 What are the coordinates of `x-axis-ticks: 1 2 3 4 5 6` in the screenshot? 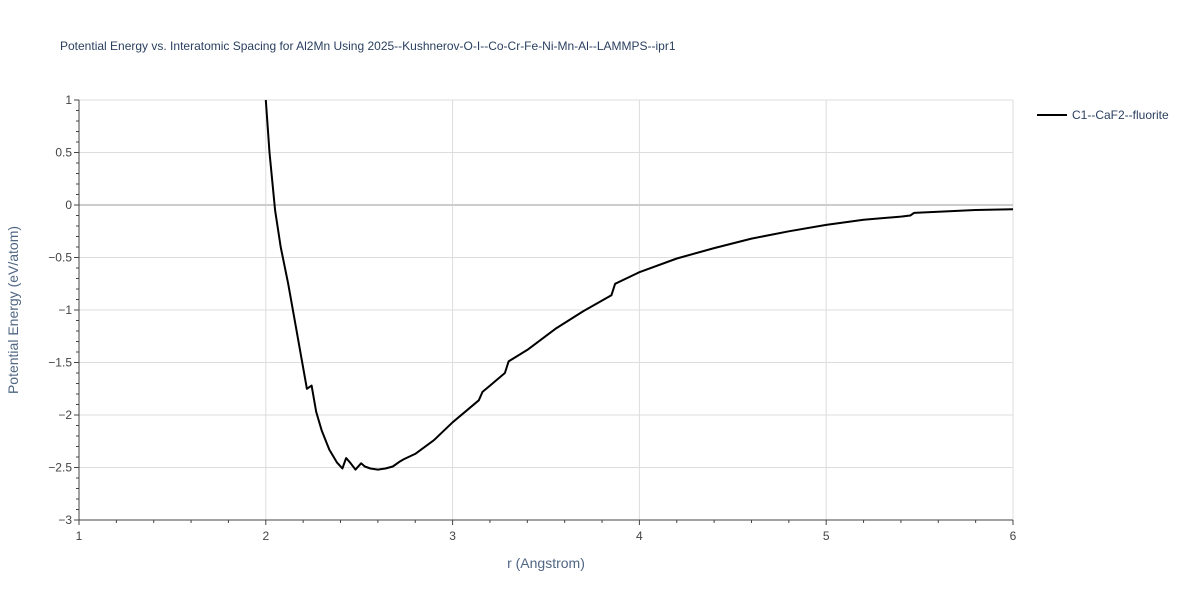 It's located at (546, 531).